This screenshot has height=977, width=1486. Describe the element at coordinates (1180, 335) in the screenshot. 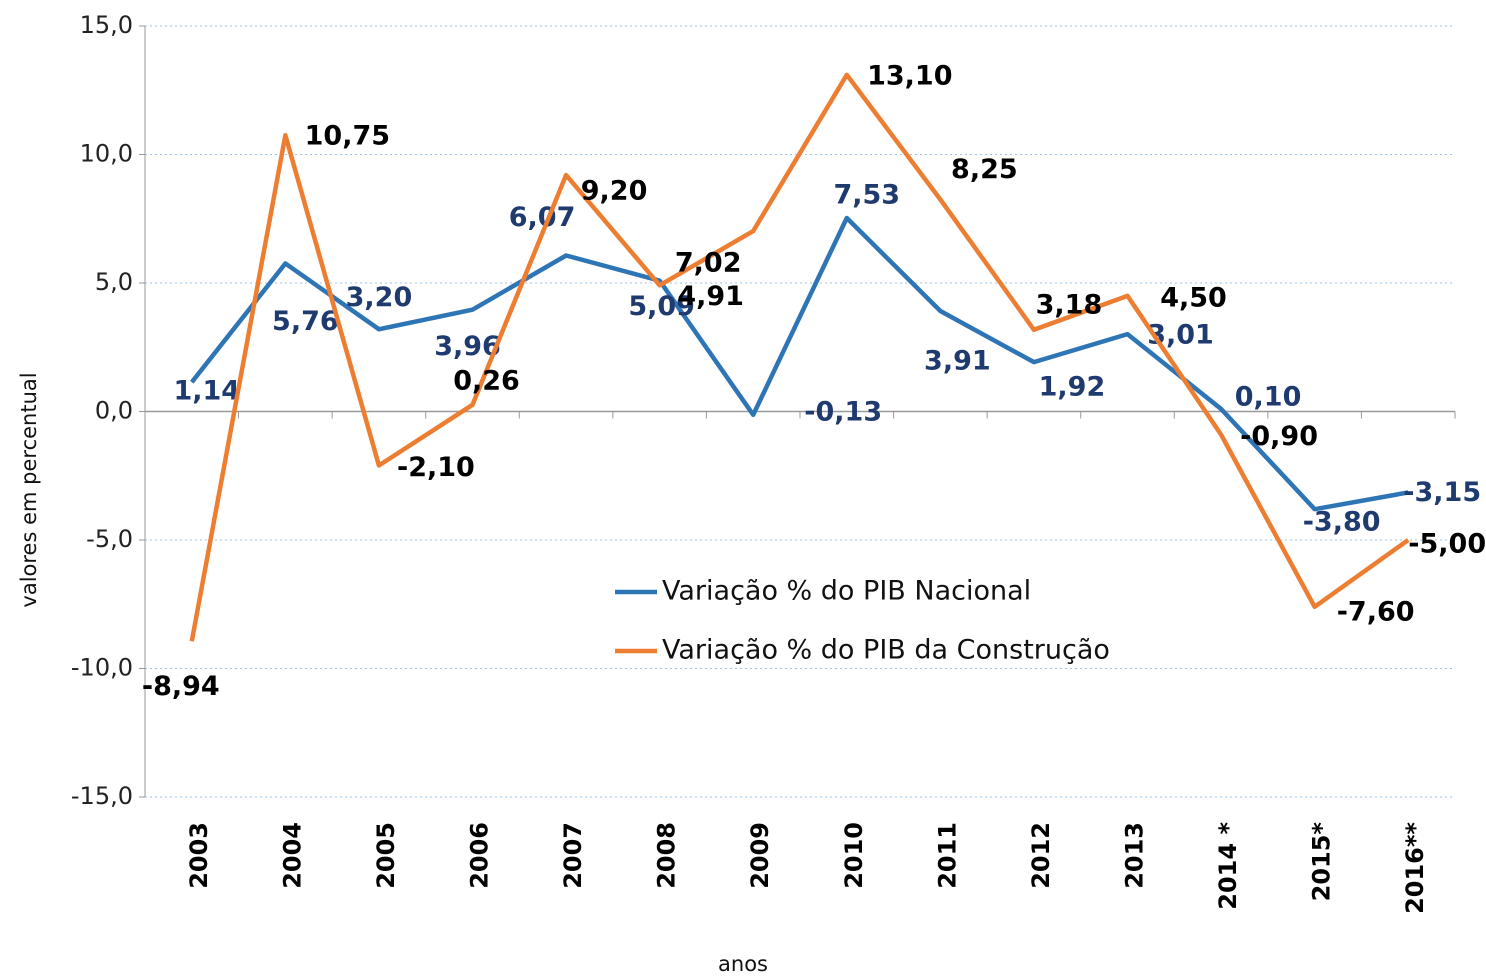

I see `data-label: 3,01` at that location.